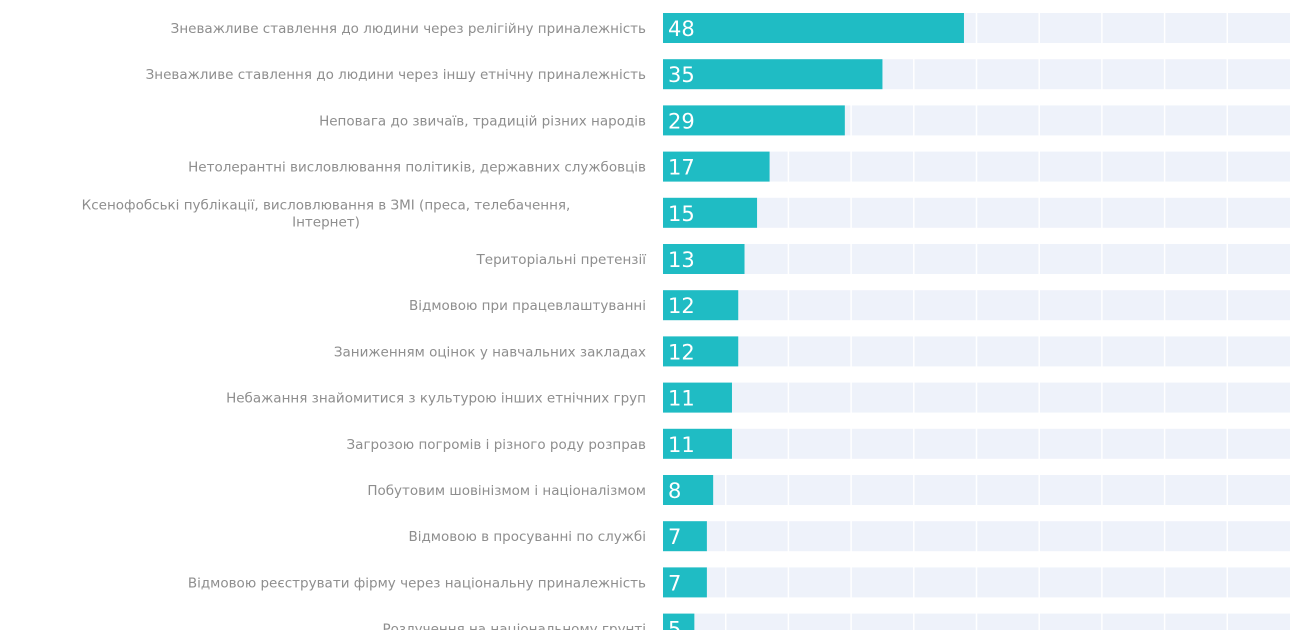 The image size is (1305, 630). Describe the element at coordinates (681, 121) in the screenshot. I see `data-label: 29` at that location.